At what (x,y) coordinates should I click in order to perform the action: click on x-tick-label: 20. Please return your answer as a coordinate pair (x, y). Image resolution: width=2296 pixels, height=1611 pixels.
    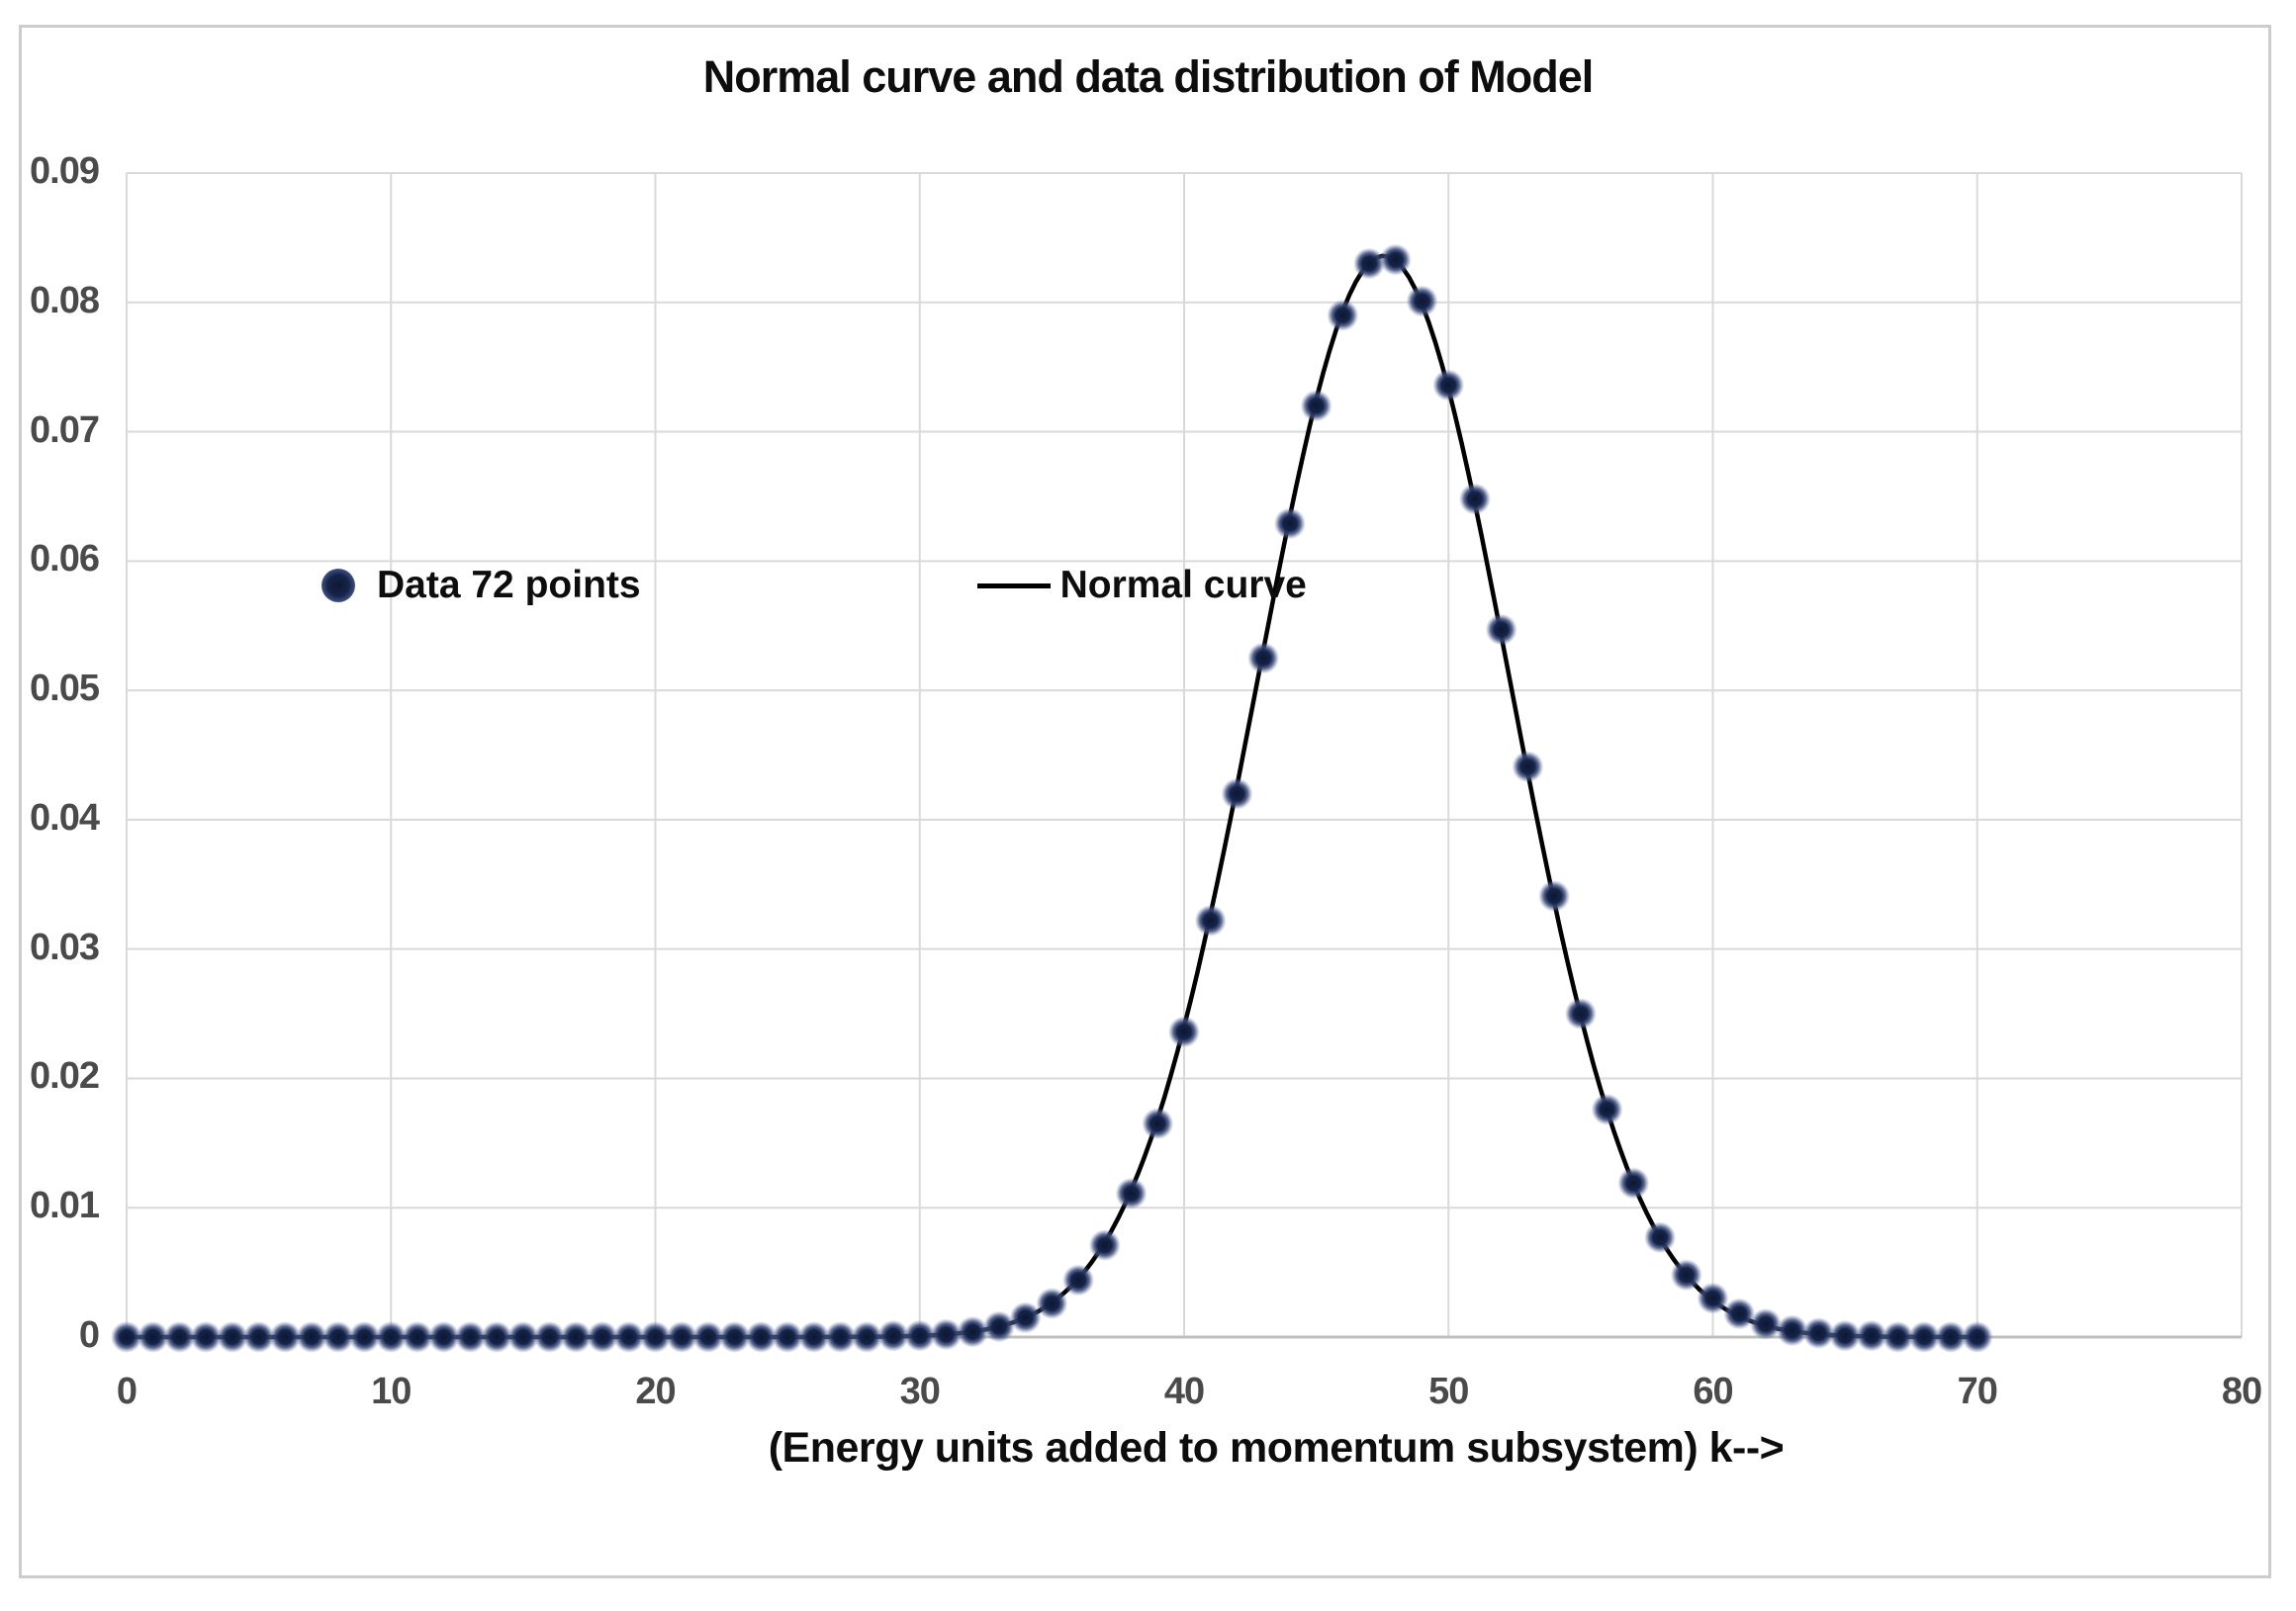
    Looking at the image, I should click on (655, 1391).